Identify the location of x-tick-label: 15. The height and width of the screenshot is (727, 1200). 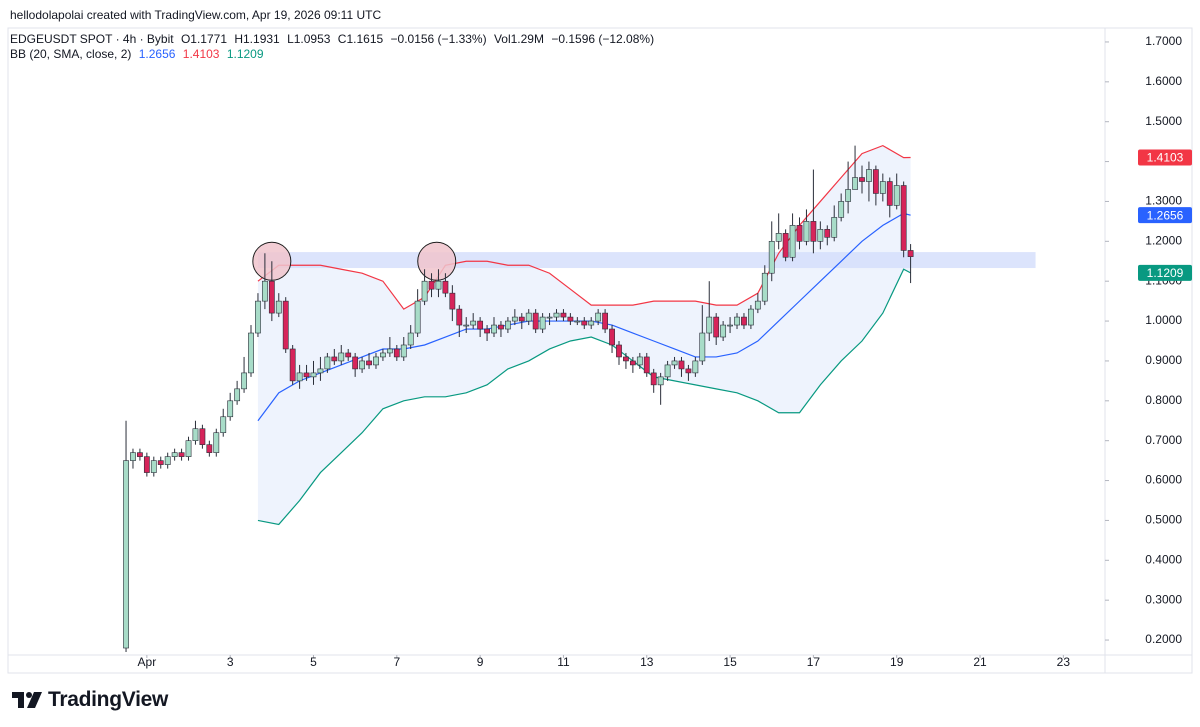
(730, 662).